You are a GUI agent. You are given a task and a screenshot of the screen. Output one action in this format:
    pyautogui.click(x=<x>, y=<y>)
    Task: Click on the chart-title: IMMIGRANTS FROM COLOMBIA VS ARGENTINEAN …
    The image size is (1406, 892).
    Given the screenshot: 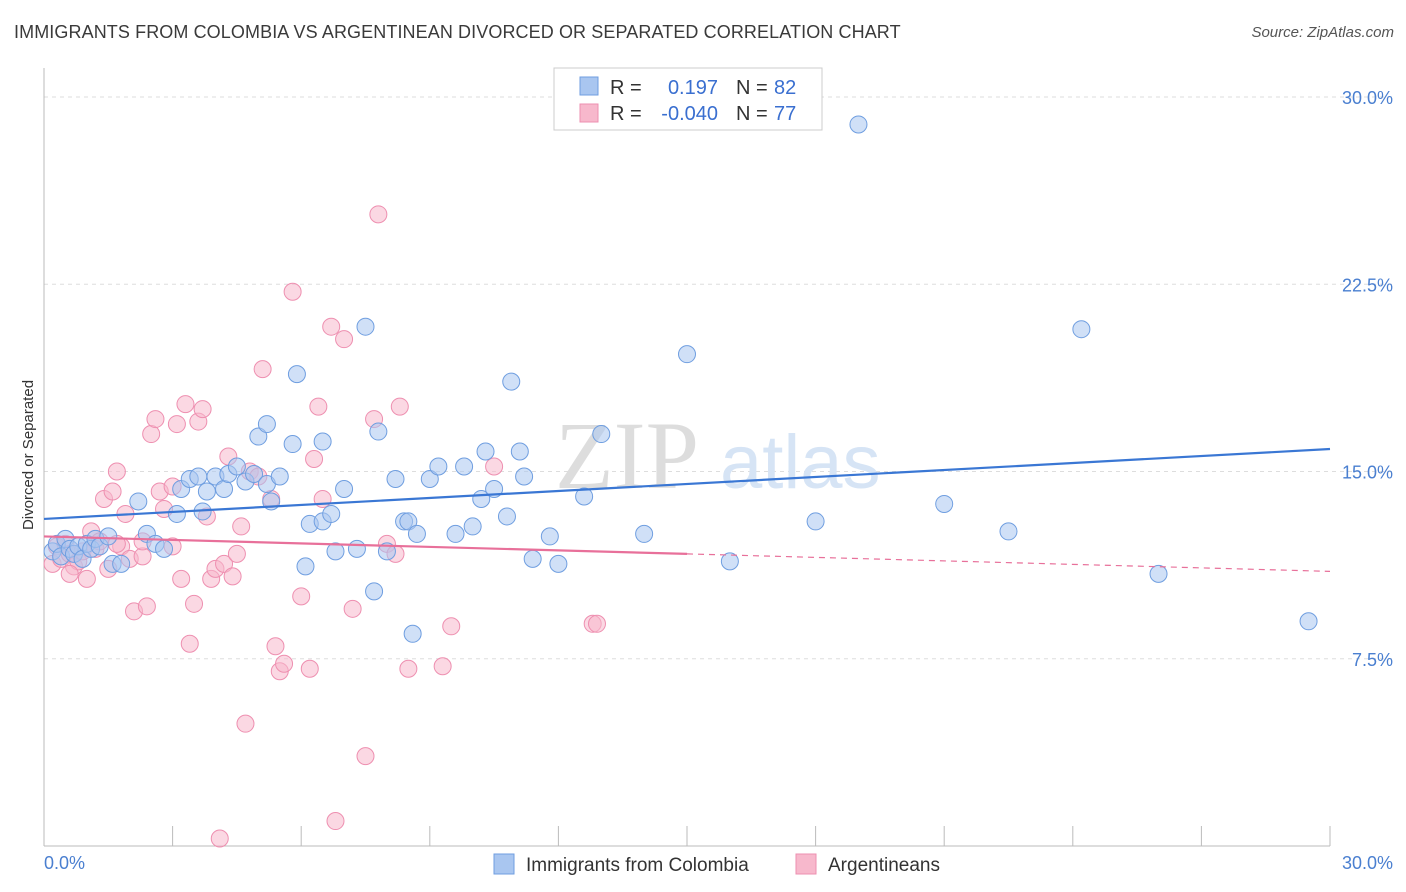 What is the action you would take?
    pyautogui.click(x=457, y=32)
    